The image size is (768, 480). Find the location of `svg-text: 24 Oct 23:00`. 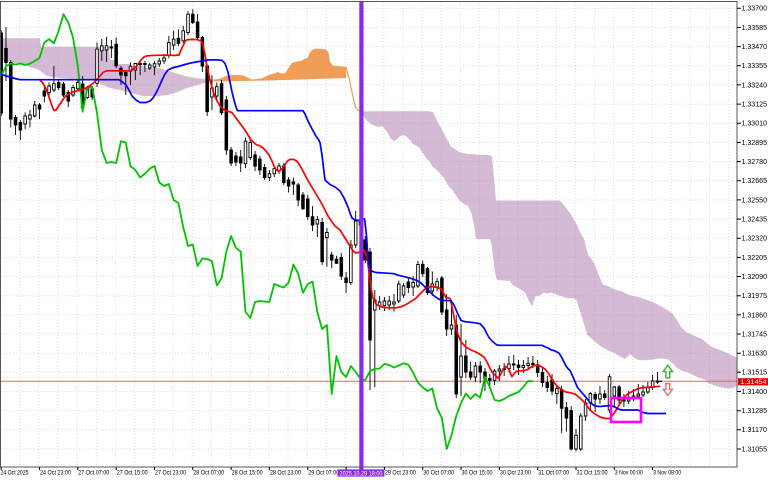

svg-text: 24 Oct 23:00 is located at coordinates (55, 473).